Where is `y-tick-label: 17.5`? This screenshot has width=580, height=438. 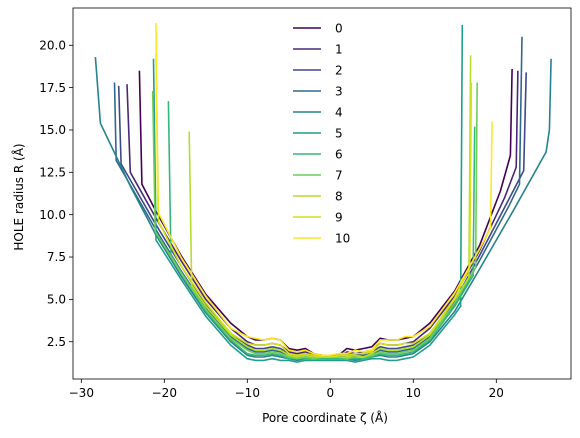
y-tick-label: 17.5 is located at coordinates (52, 88).